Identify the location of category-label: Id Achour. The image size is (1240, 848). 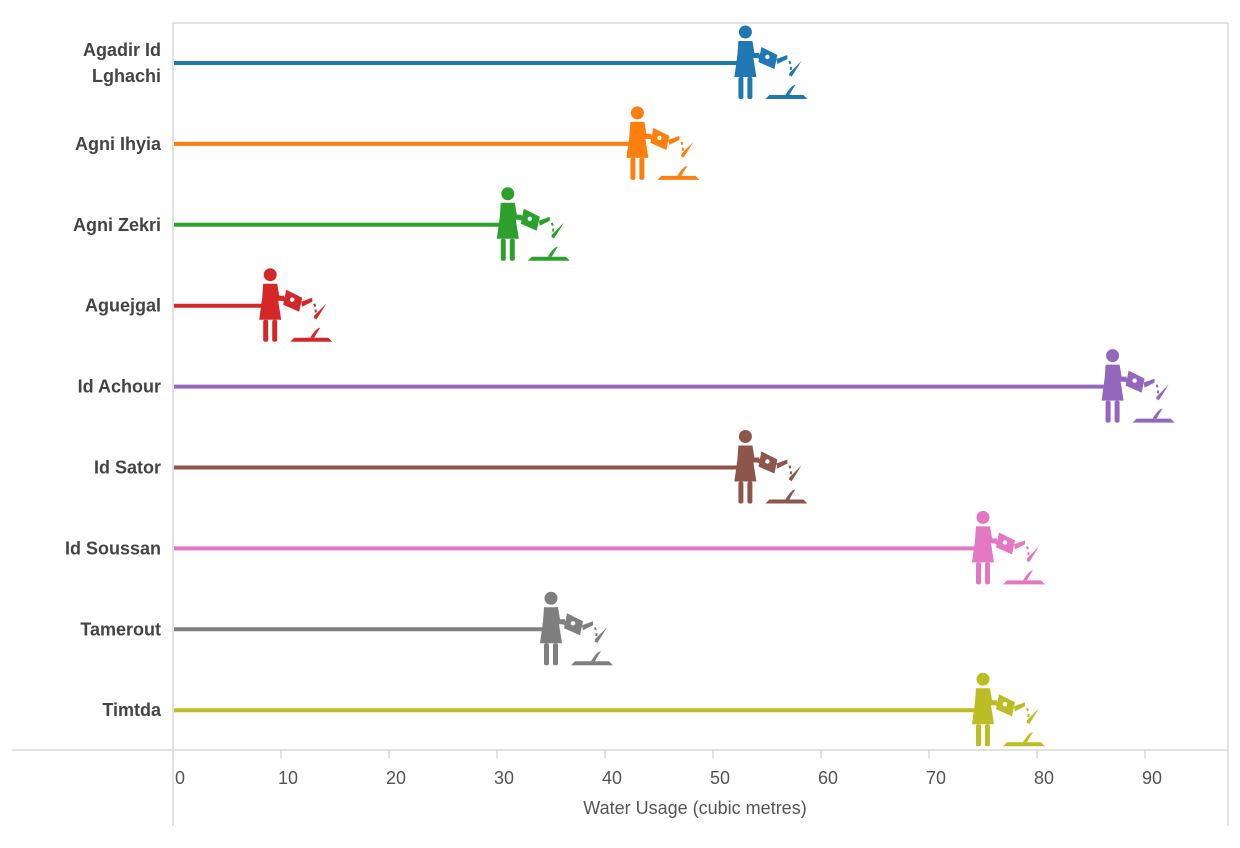
(119, 387).